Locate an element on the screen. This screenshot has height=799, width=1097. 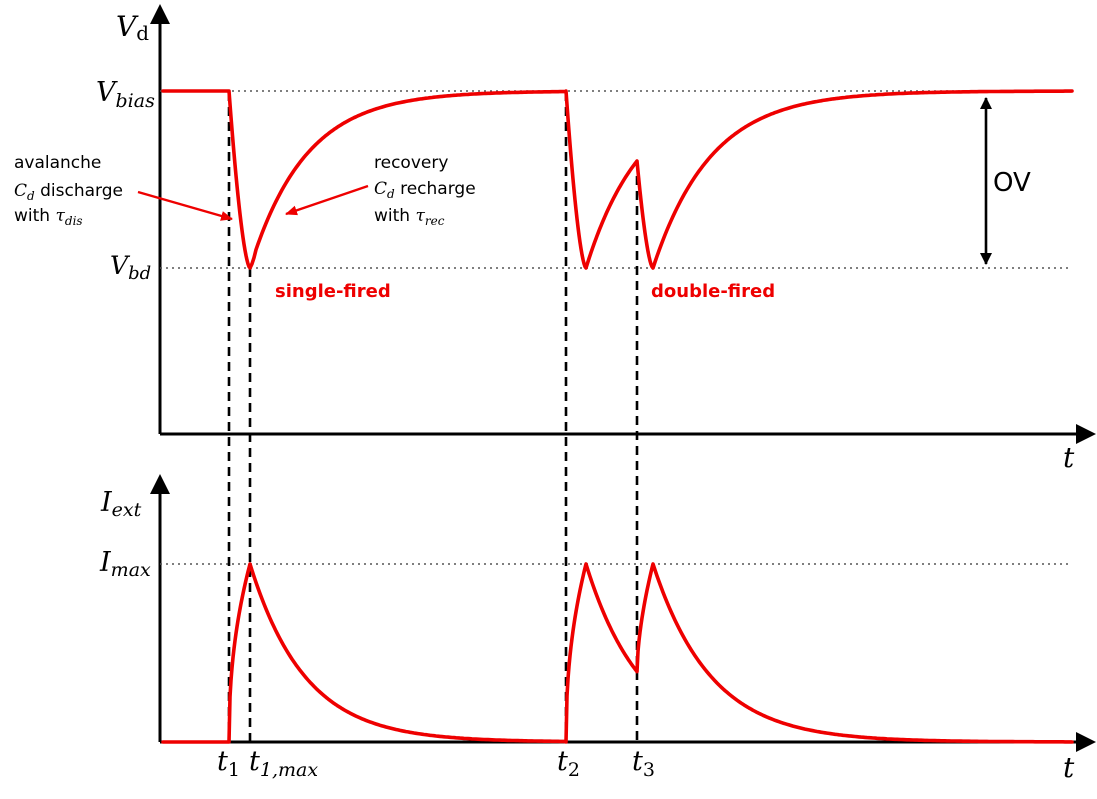
avalanche-line1: avalanche is located at coordinates (57, 163).